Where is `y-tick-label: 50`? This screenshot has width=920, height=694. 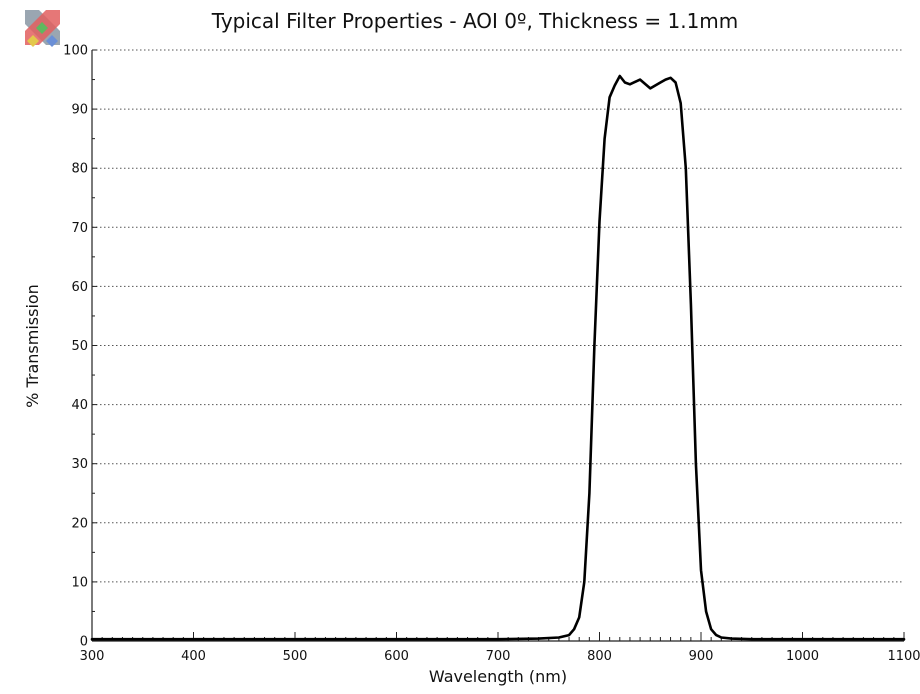 y-tick-label: 50 is located at coordinates (79, 346).